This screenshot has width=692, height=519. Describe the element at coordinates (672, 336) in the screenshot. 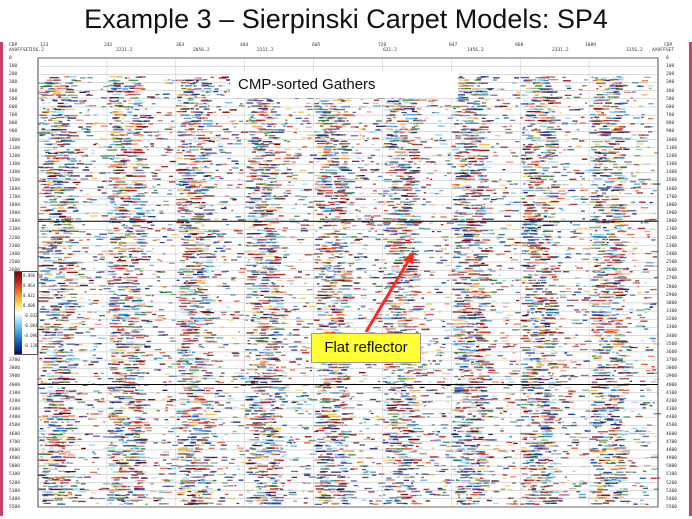

I see `depth-tick-label: 3400` at that location.